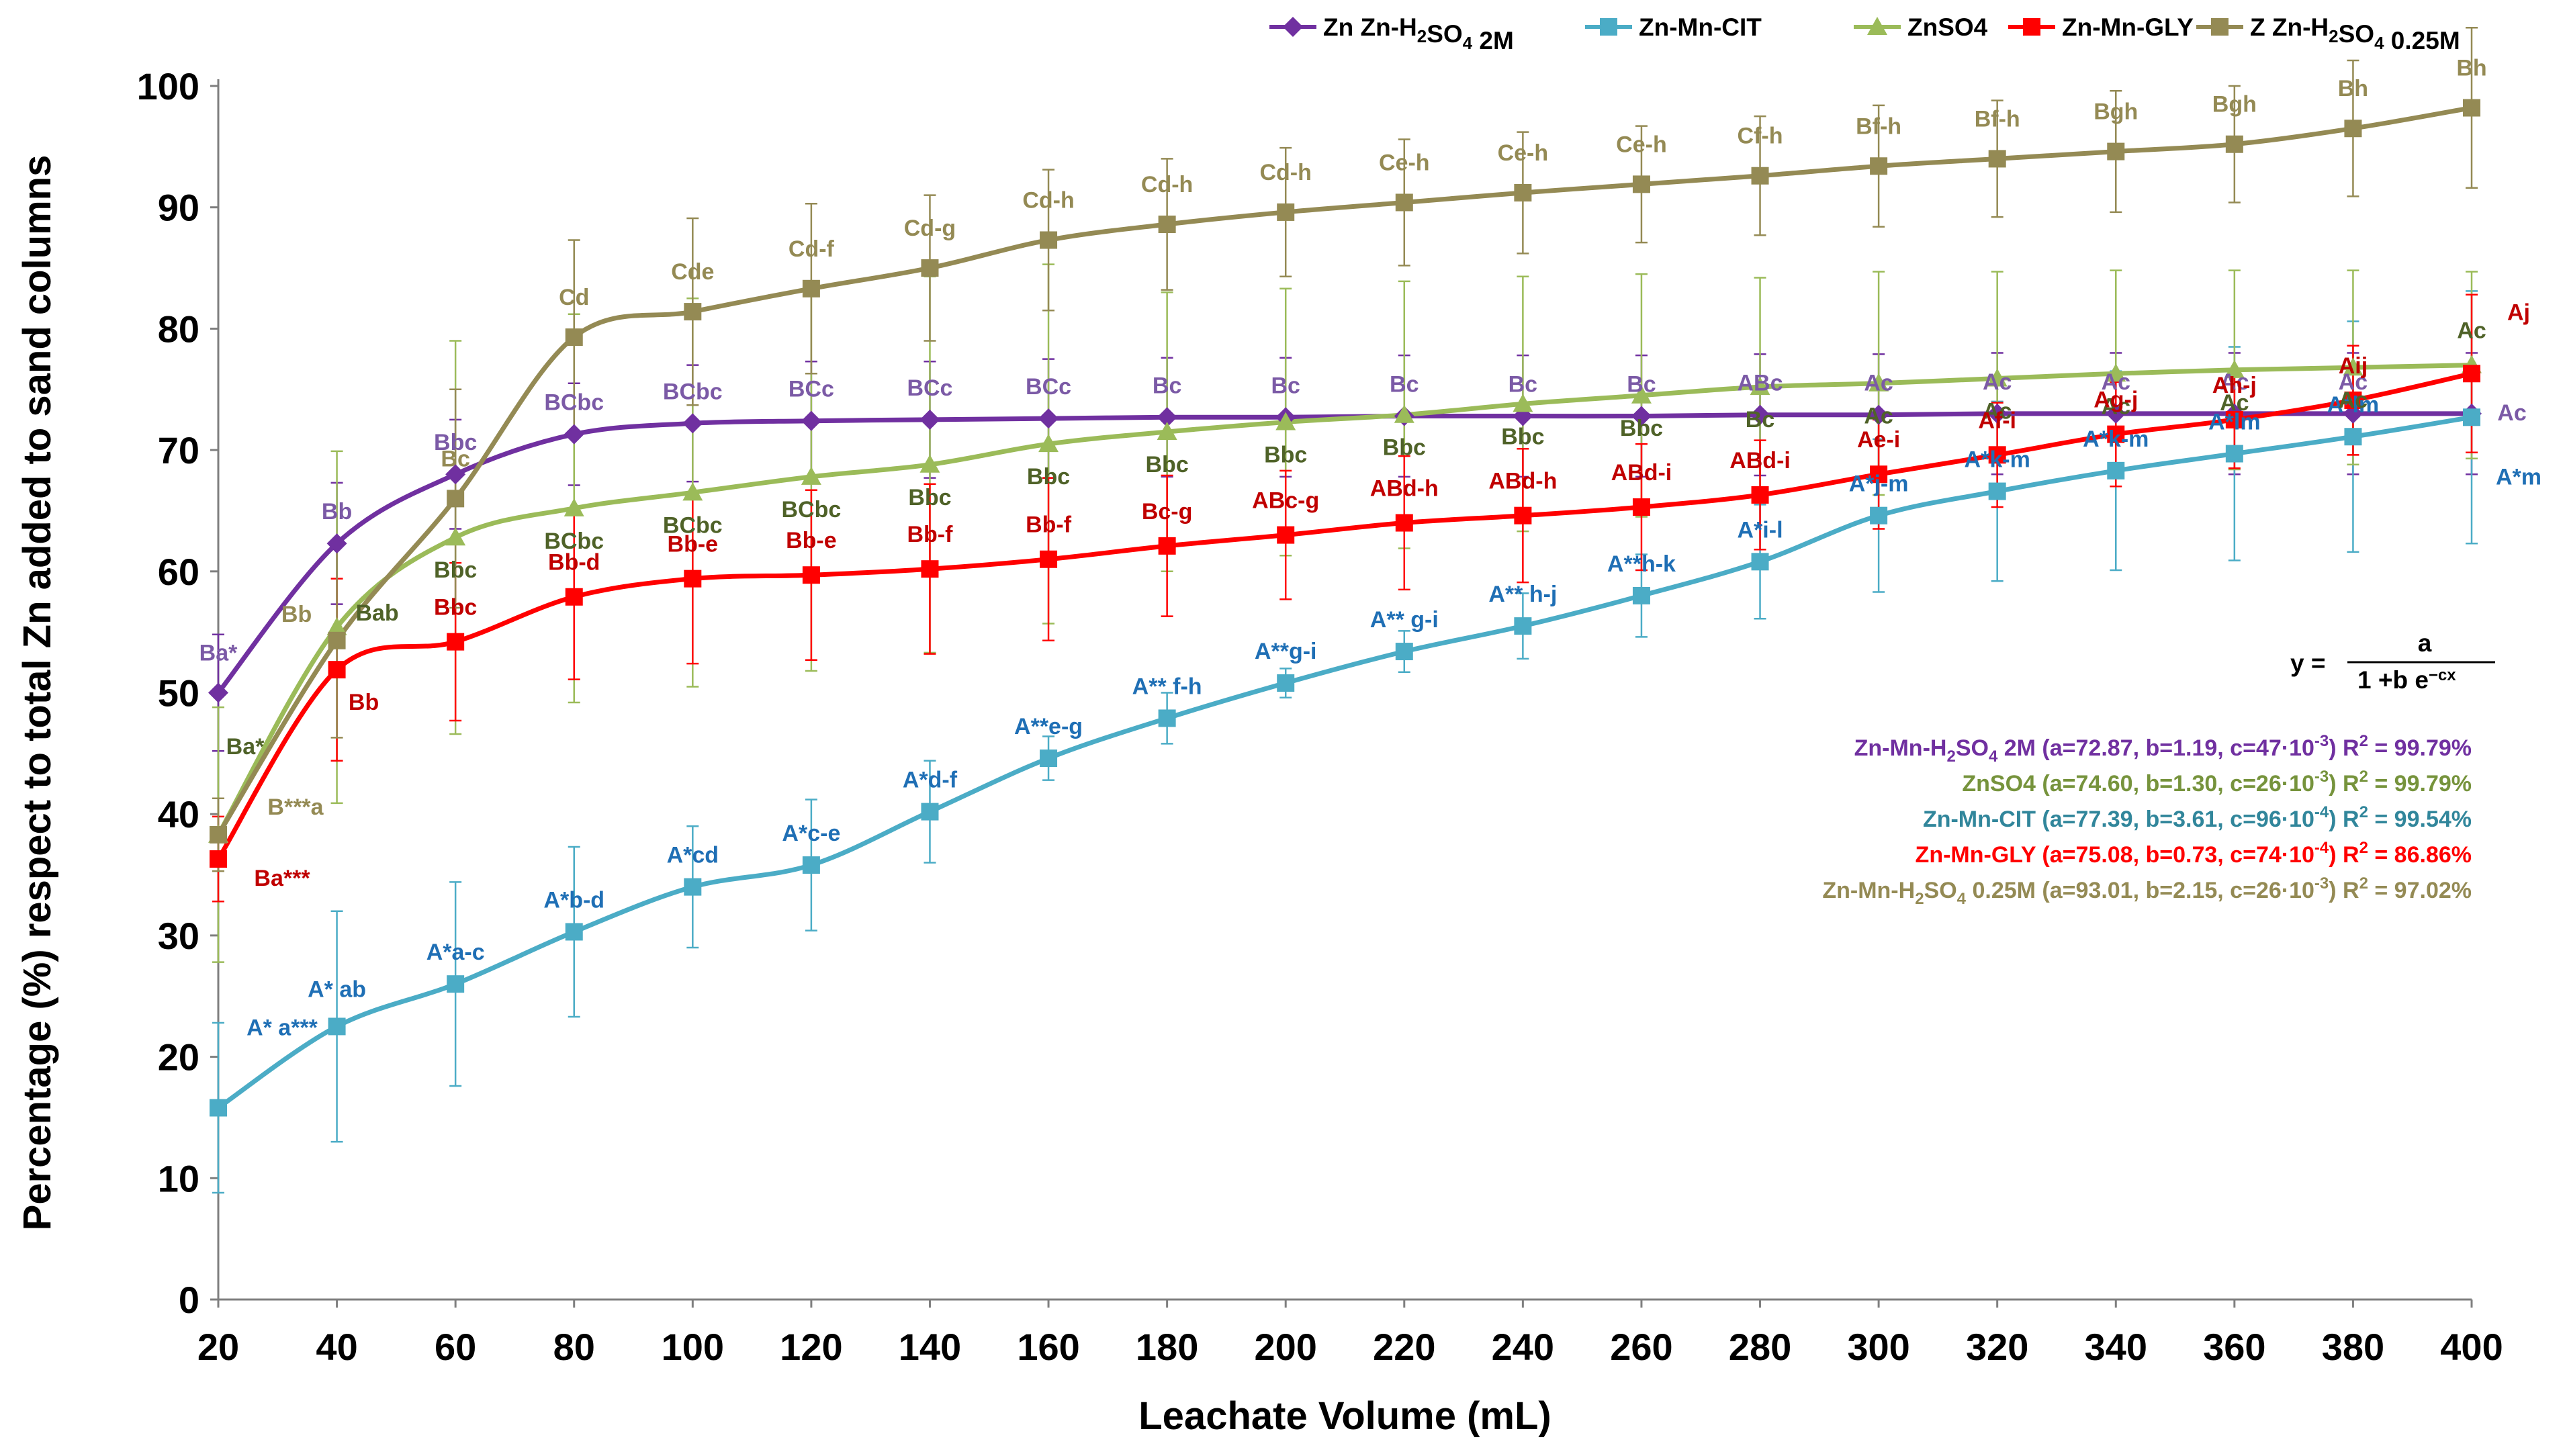 Image resolution: width=2565 pixels, height=1456 pixels. I want to click on y-tick-label: 40, so click(178, 814).